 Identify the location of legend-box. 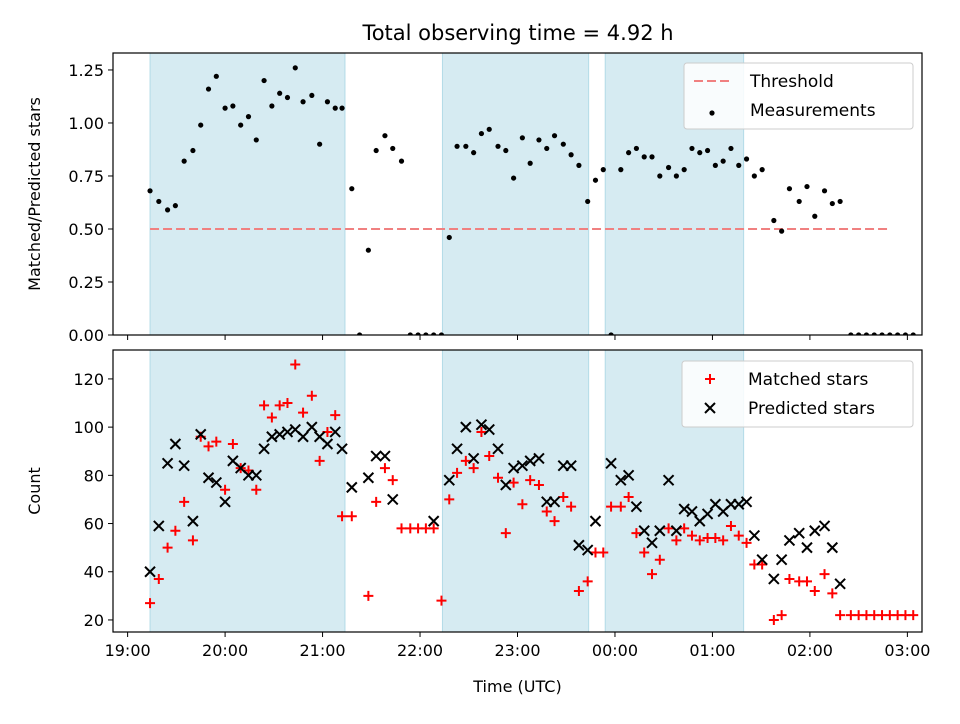
(797, 394).